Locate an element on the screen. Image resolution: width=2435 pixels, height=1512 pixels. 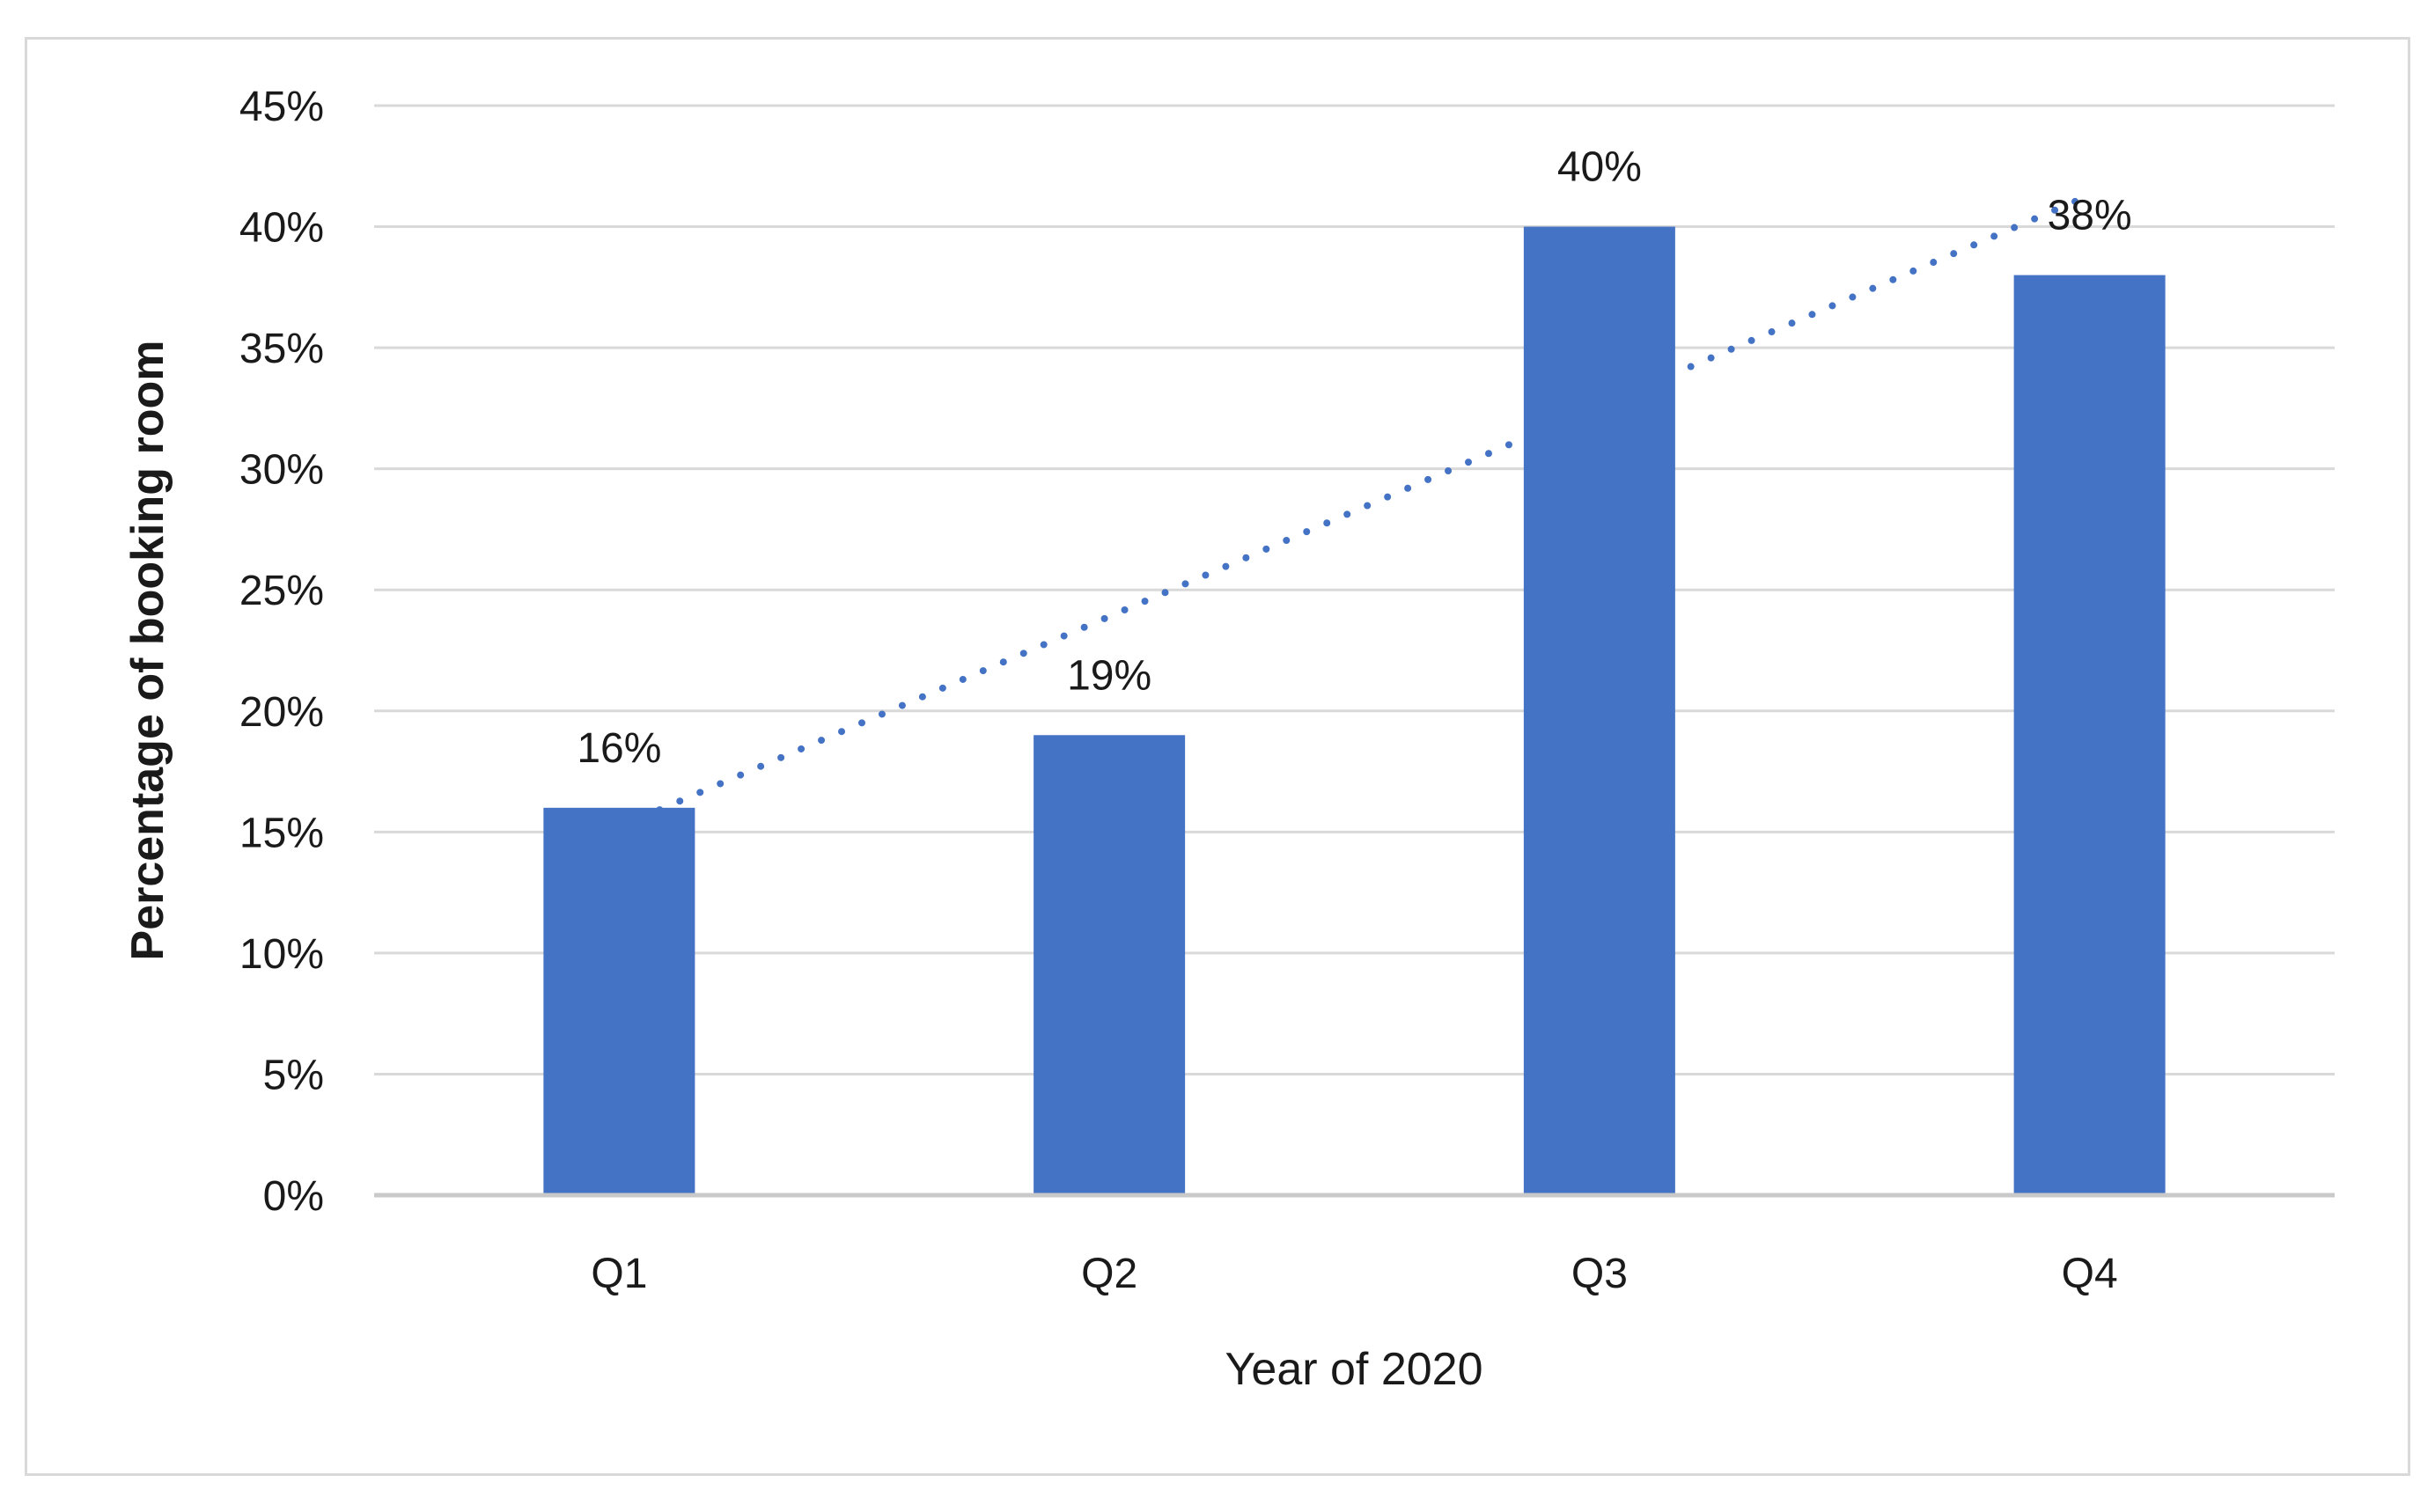
x-tick-label: Q2 is located at coordinates (1109, 1274).